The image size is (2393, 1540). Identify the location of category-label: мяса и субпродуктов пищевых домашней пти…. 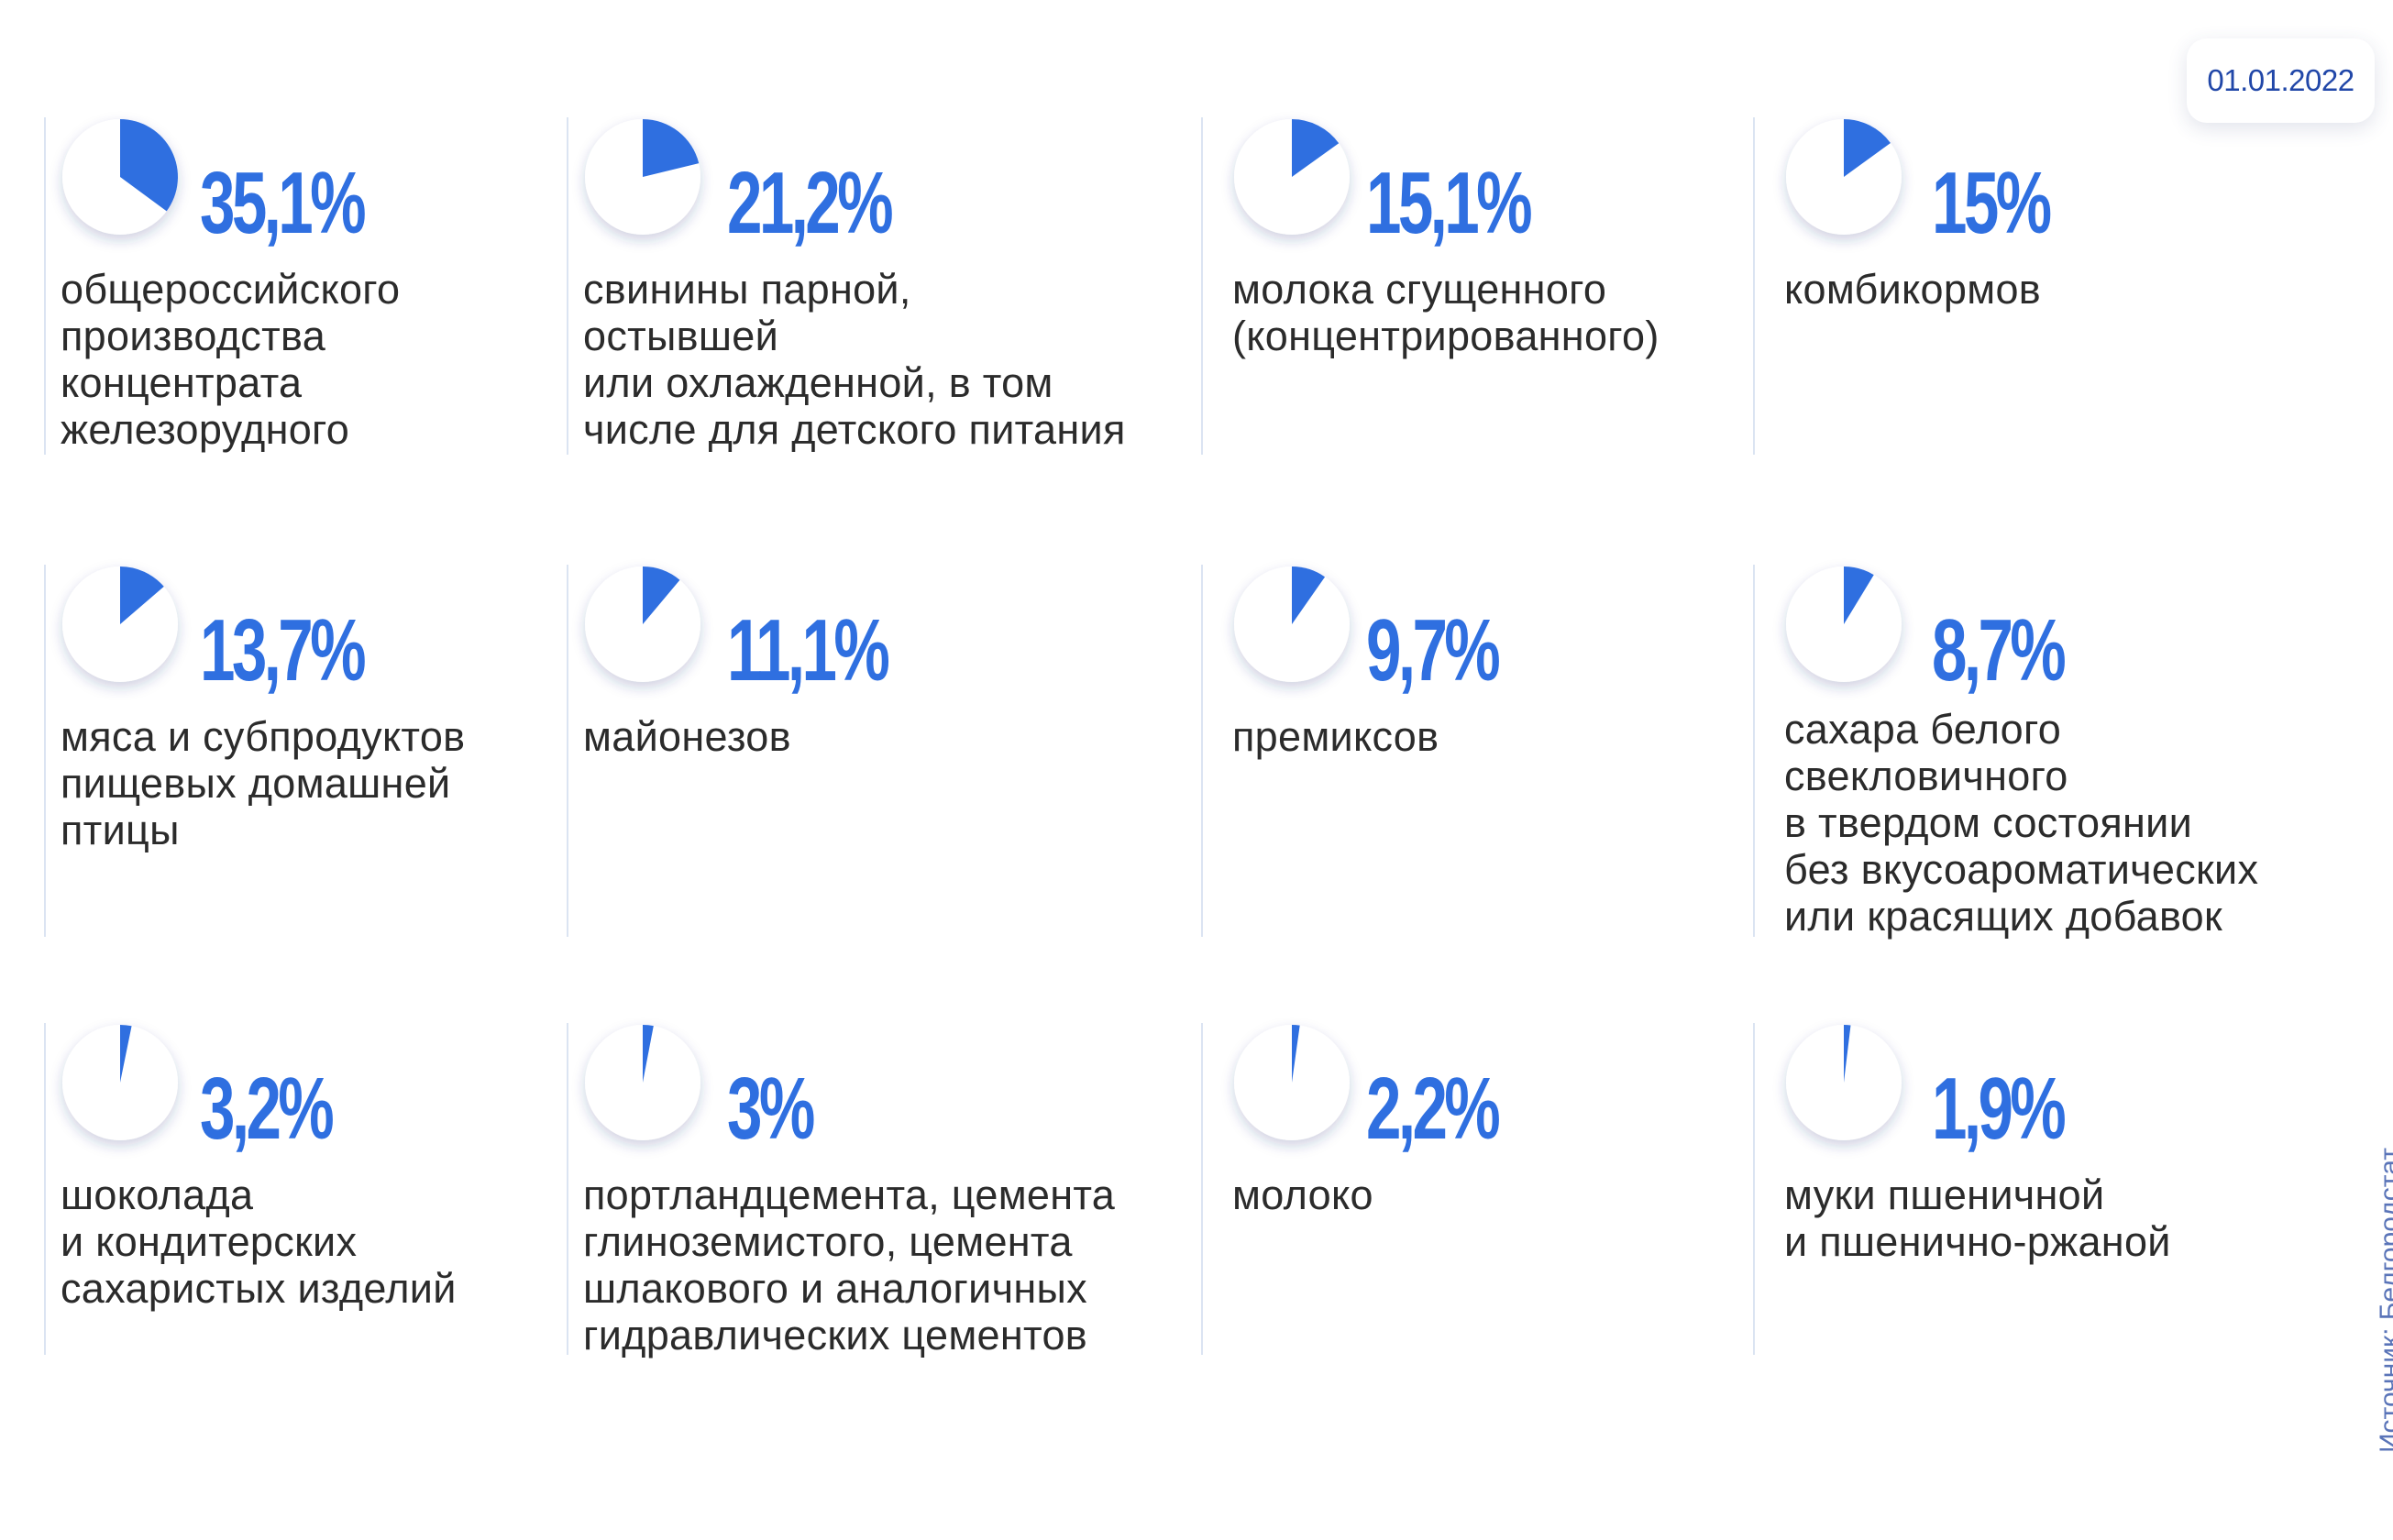
(263, 783).